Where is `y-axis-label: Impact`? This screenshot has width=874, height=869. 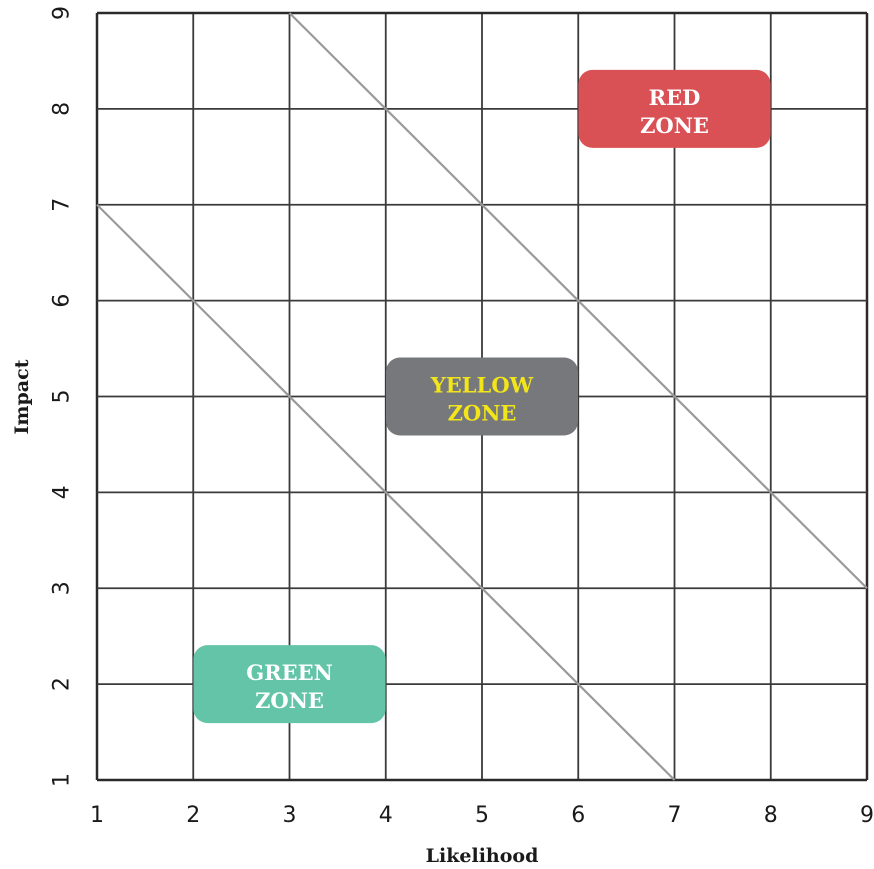
y-axis-label: Impact is located at coordinates (22, 396).